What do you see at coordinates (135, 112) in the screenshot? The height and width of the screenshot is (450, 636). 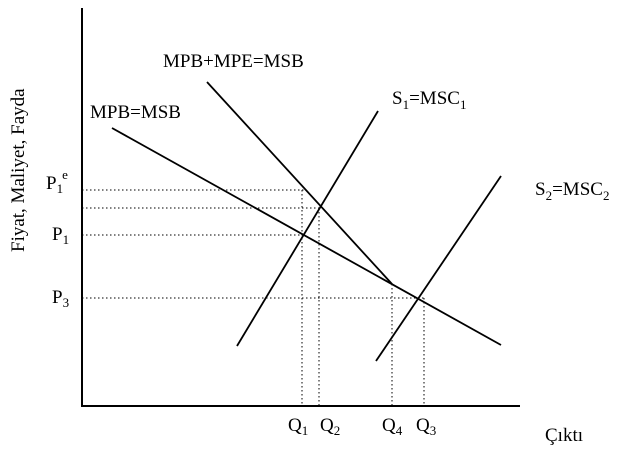 I see `mpb-msb-label: MPB=MSB` at bounding box center [135, 112].